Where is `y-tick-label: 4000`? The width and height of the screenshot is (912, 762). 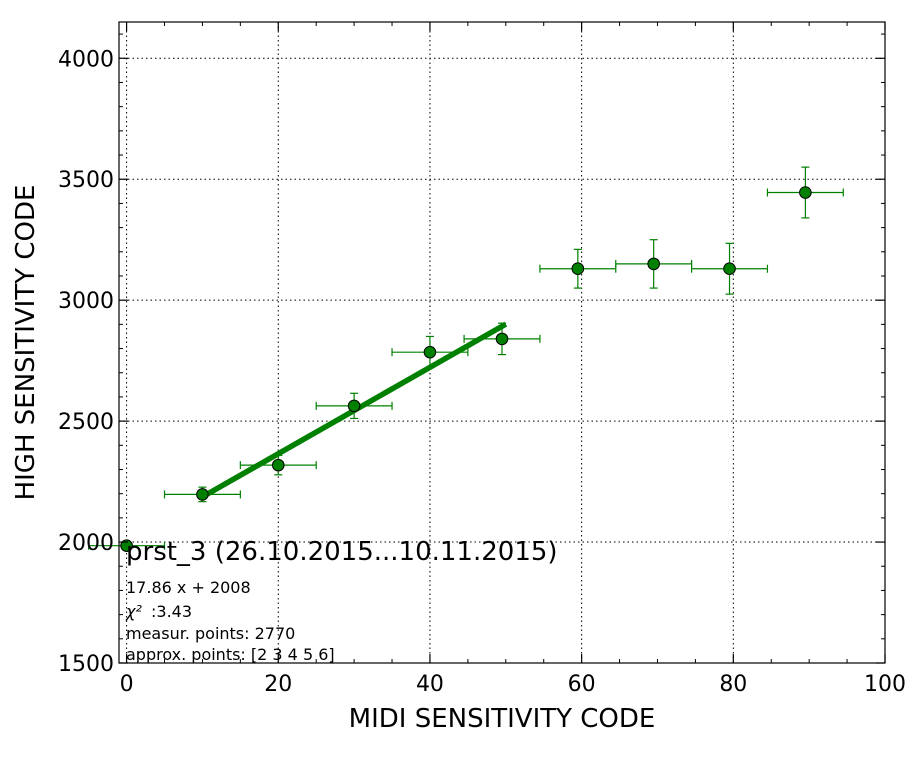 y-tick-label: 4000 is located at coordinates (86, 59).